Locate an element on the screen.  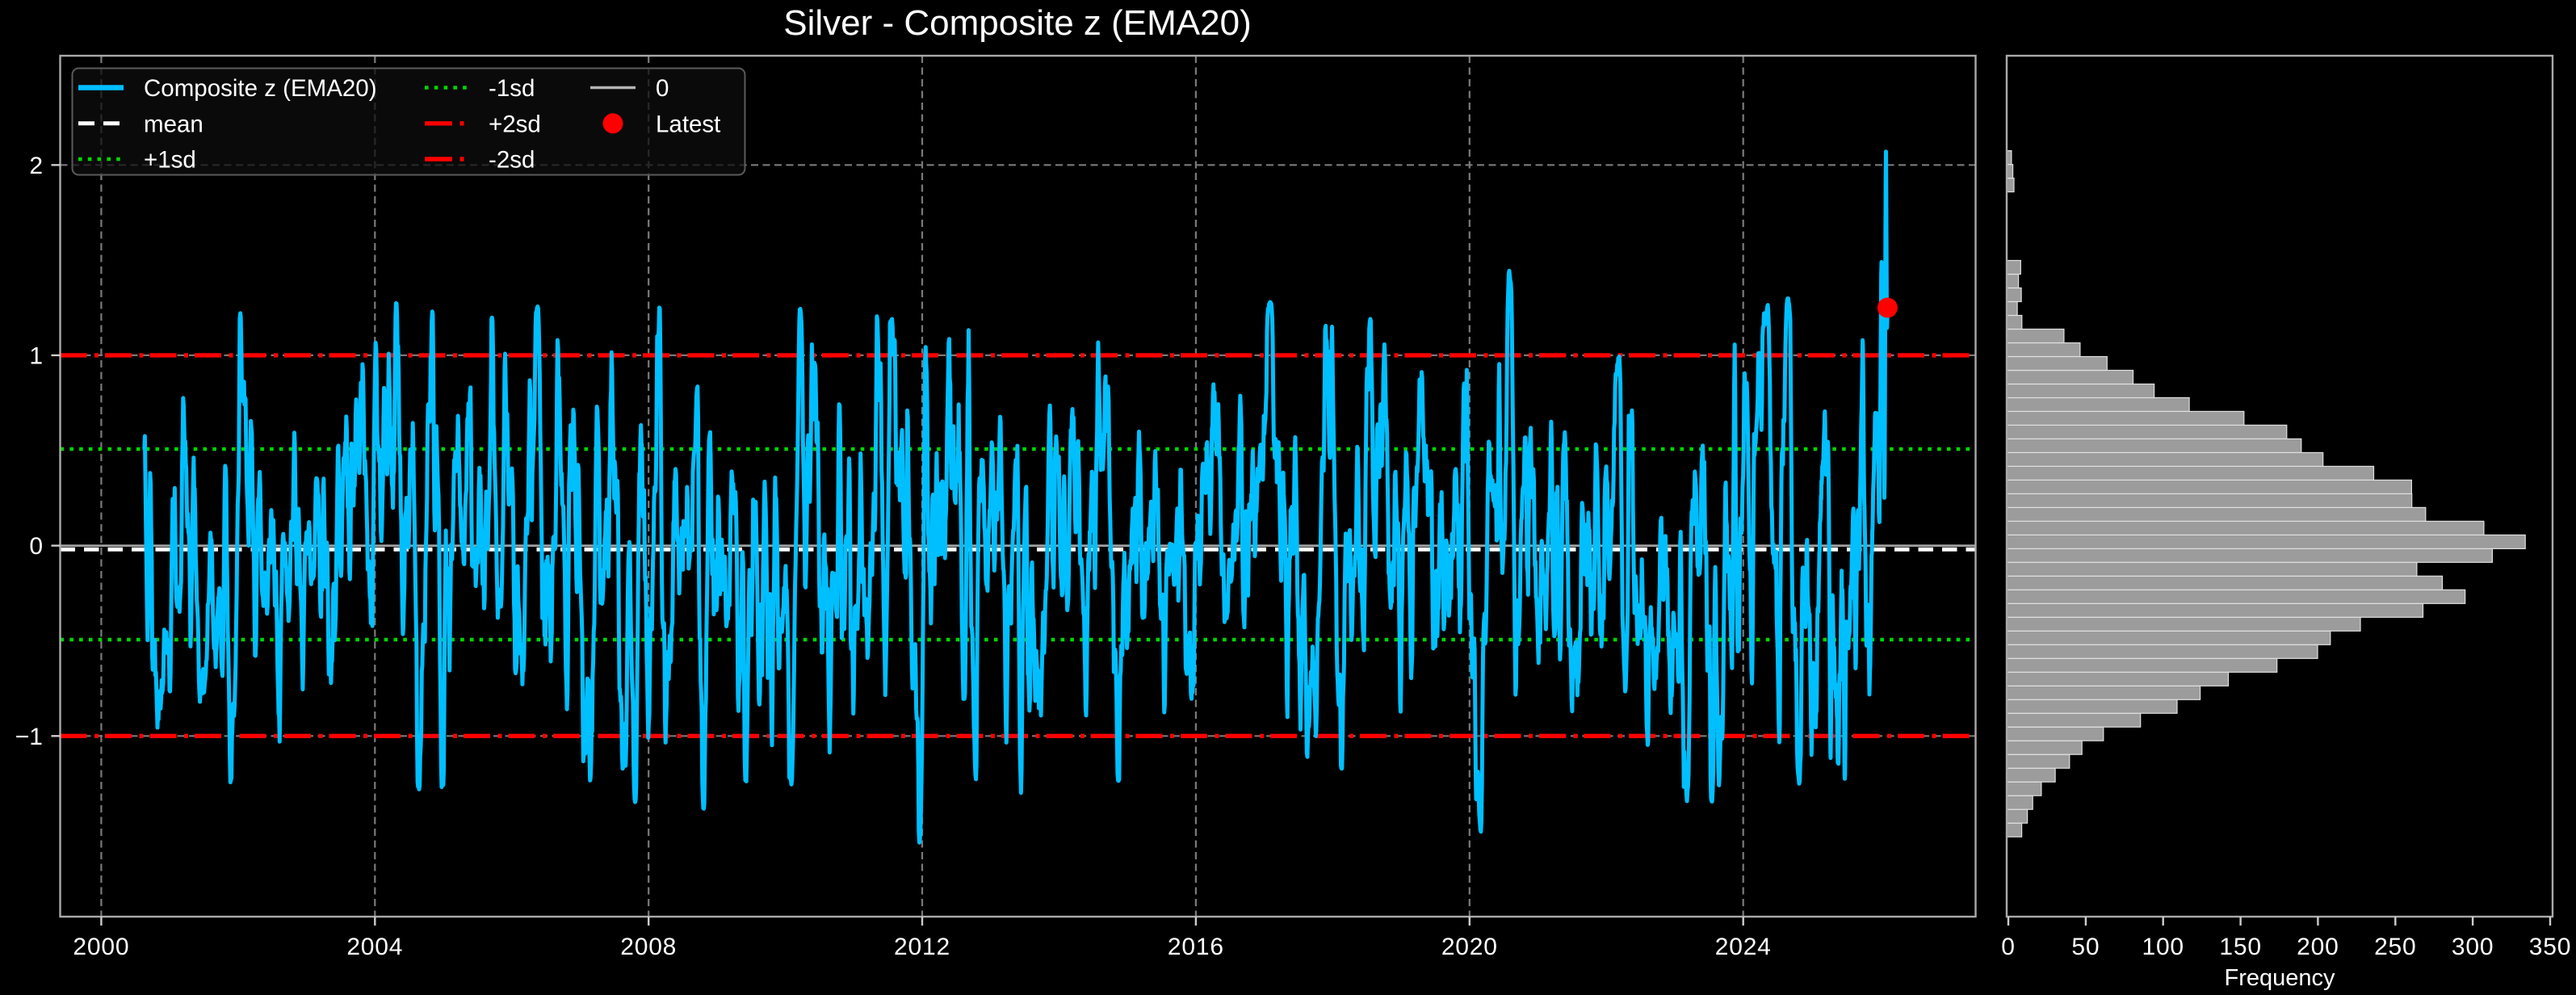
svg-text: Latest is located at coordinates (688, 124).